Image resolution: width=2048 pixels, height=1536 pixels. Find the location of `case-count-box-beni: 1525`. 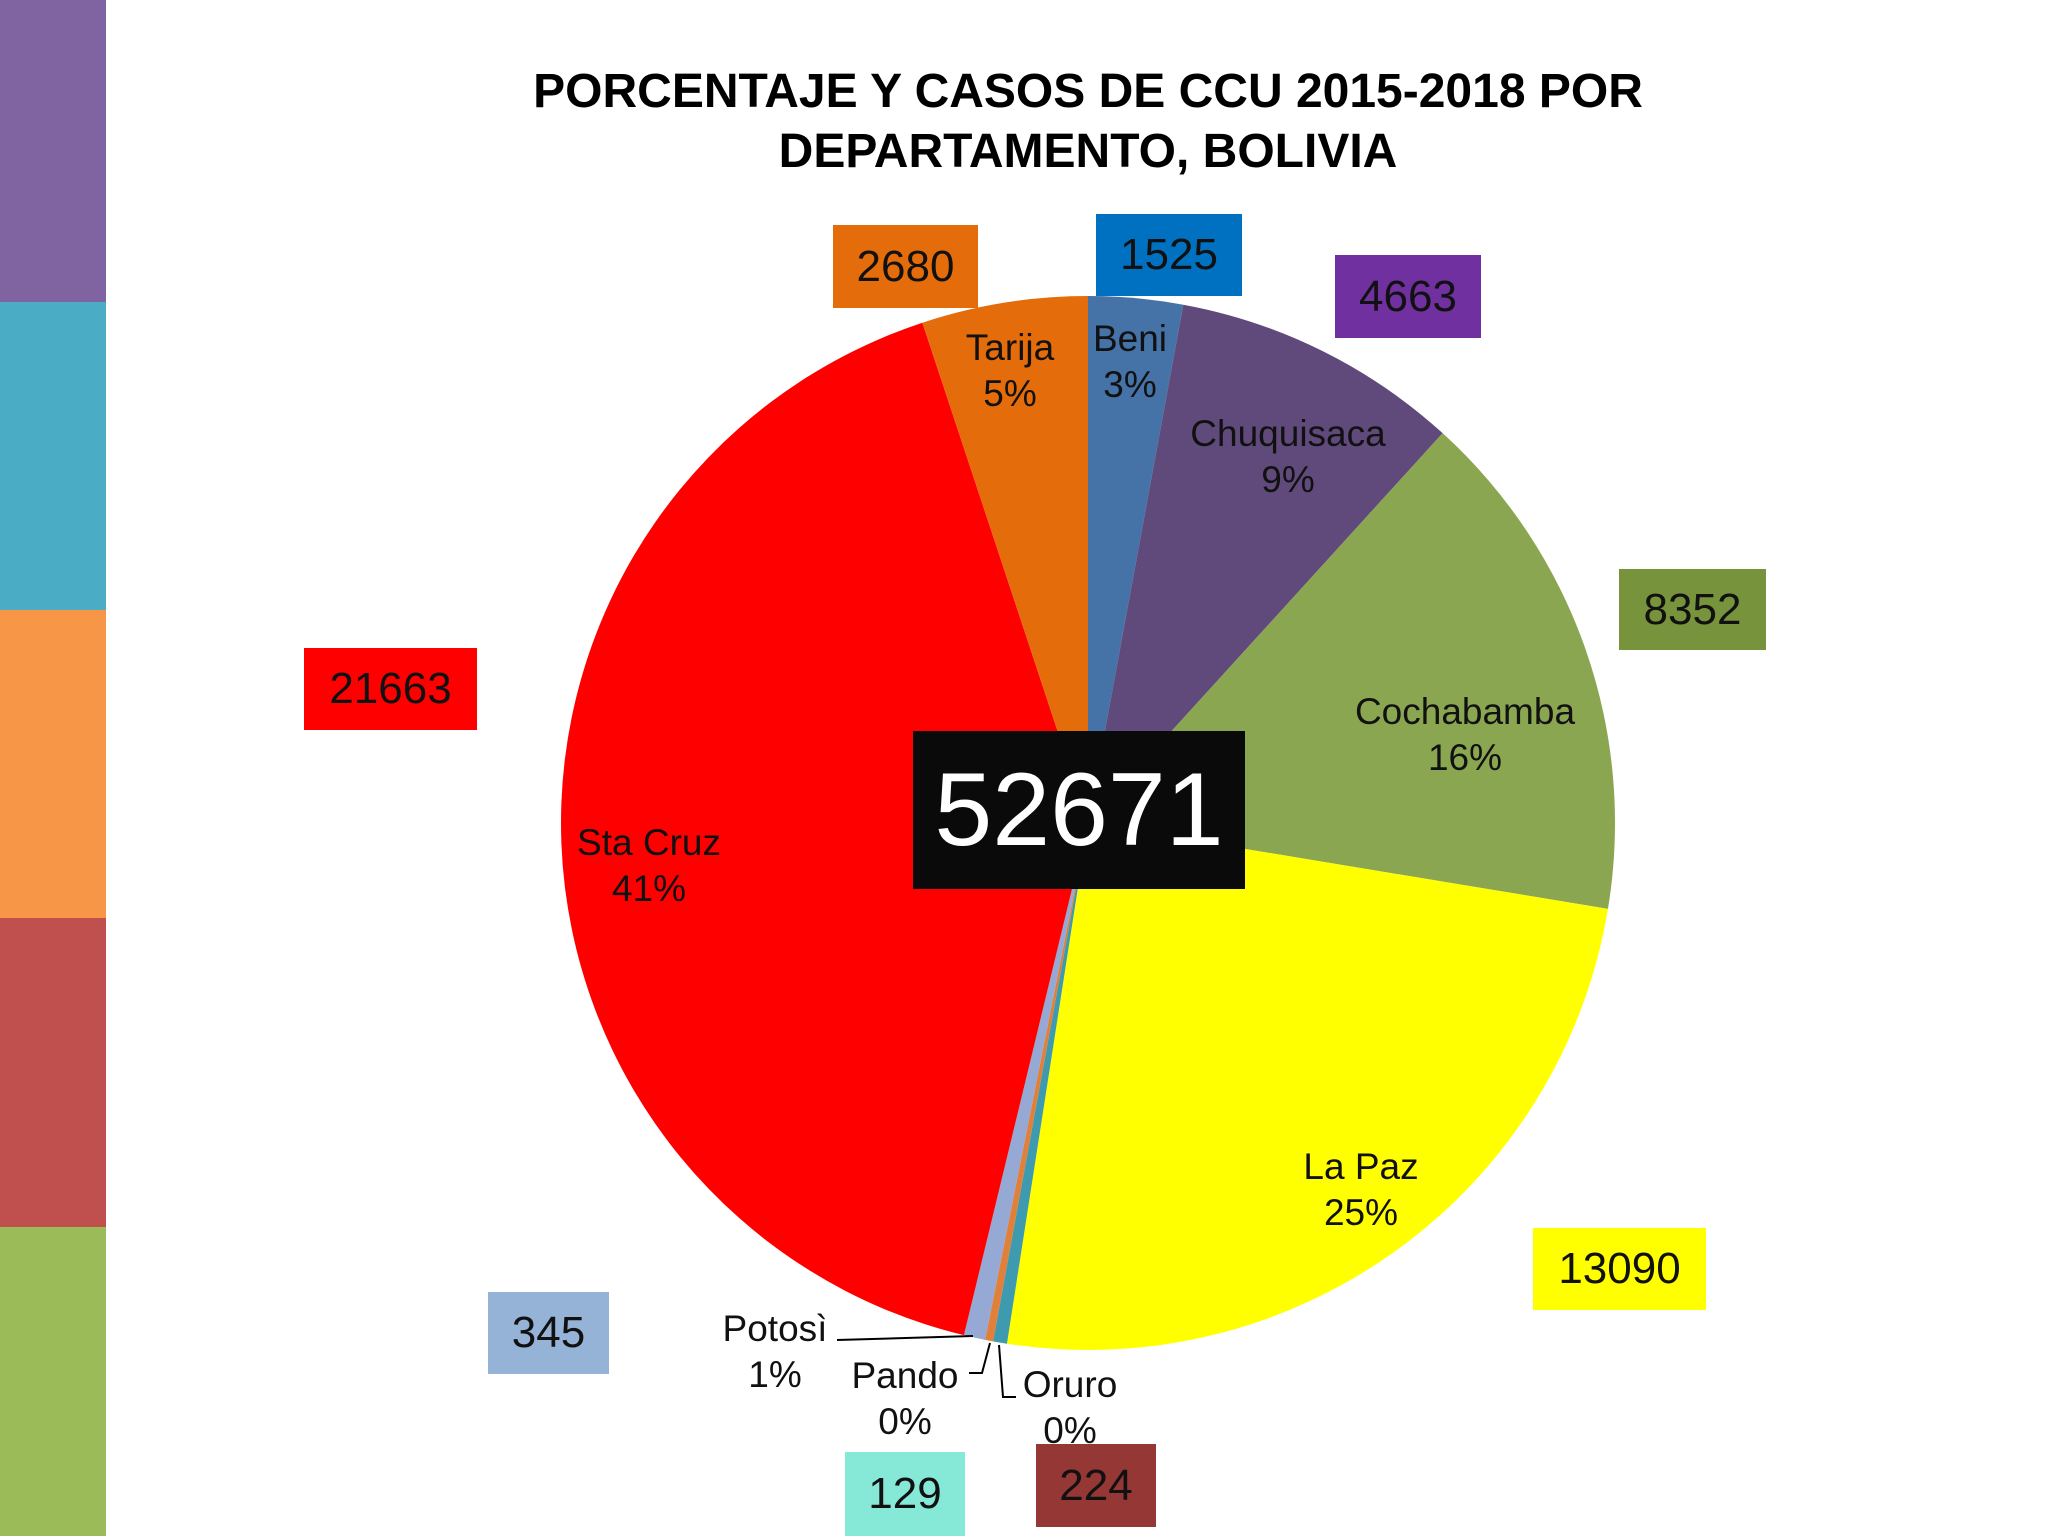

case-count-box-beni: 1525 is located at coordinates (1169, 255).